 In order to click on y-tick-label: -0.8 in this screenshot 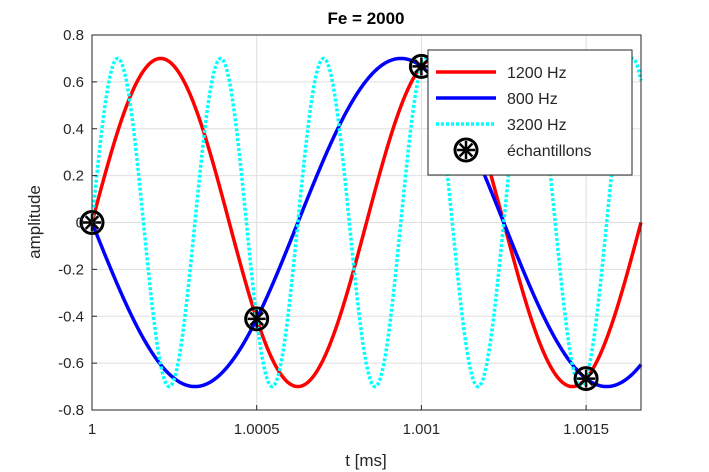, I will do `click(71, 410)`.